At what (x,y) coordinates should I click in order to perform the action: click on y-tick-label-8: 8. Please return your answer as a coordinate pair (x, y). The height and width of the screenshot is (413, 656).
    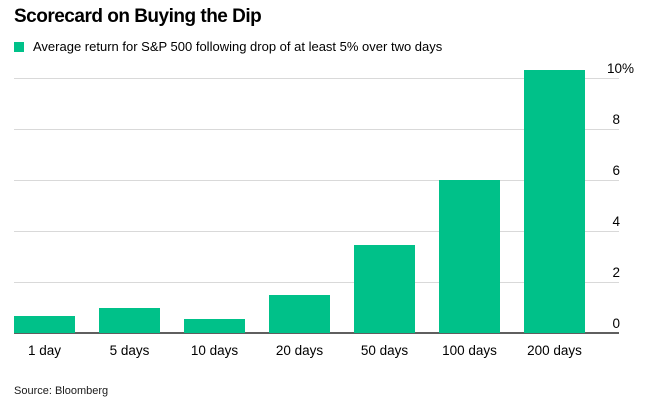
    Looking at the image, I should click on (616, 119).